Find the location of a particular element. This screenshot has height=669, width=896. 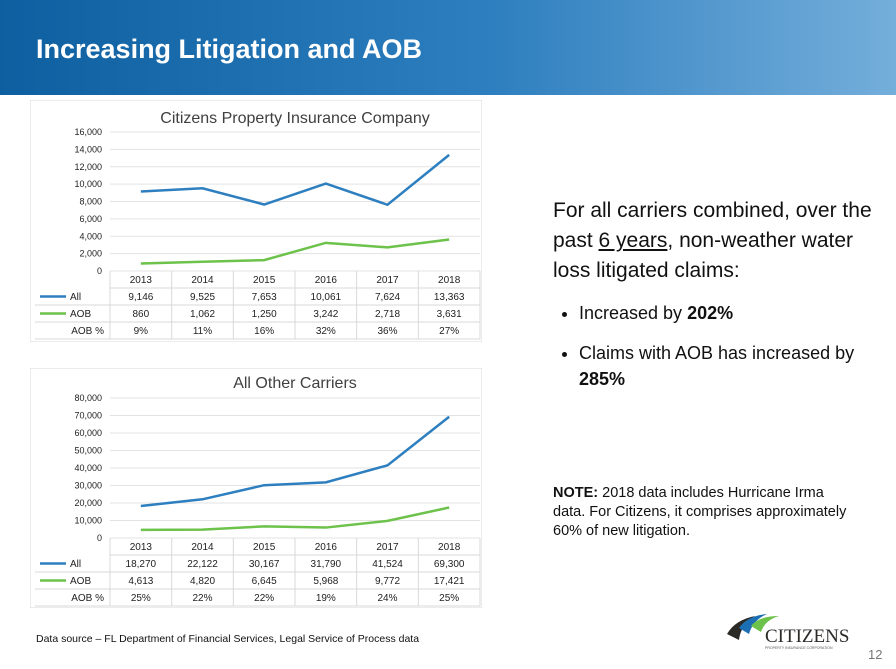

bullet-aob: Claims with AOB has increased by 285% is located at coordinates (726, 366).